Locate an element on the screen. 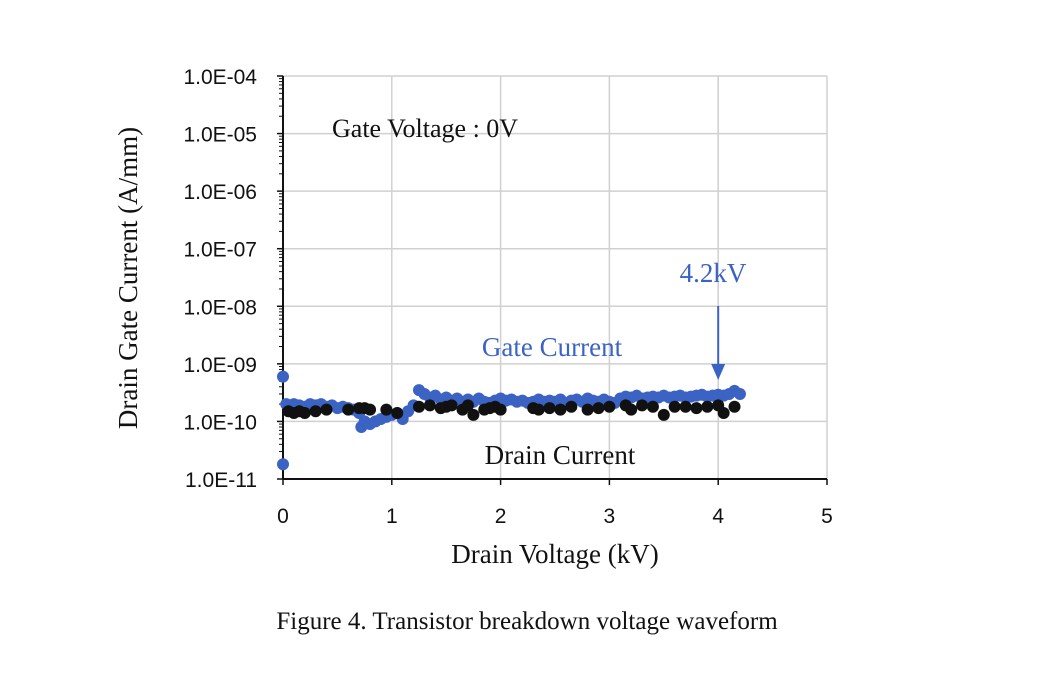 The image size is (1054, 694). y-tick-label: 1.0E-09 is located at coordinates (220, 365).